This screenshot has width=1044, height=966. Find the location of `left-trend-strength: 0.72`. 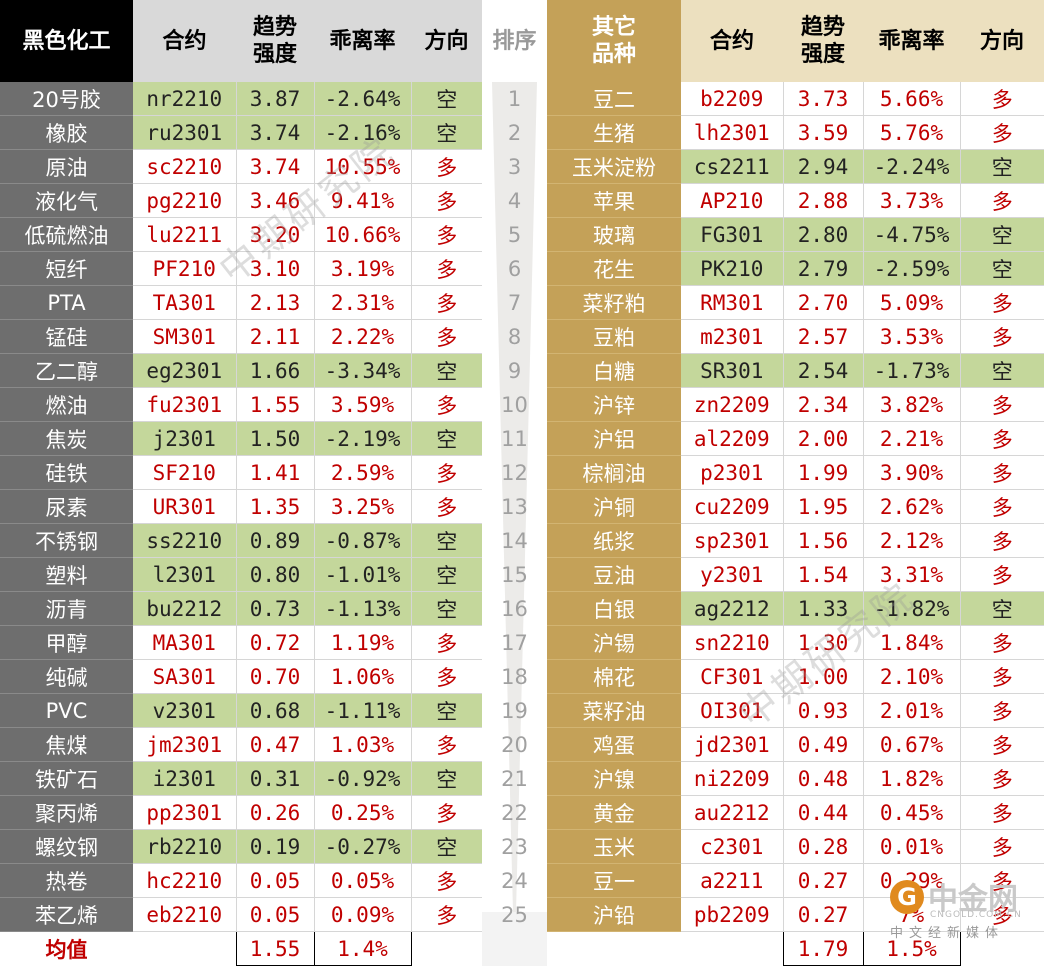

left-trend-strength: 0.72 is located at coordinates (275, 642).